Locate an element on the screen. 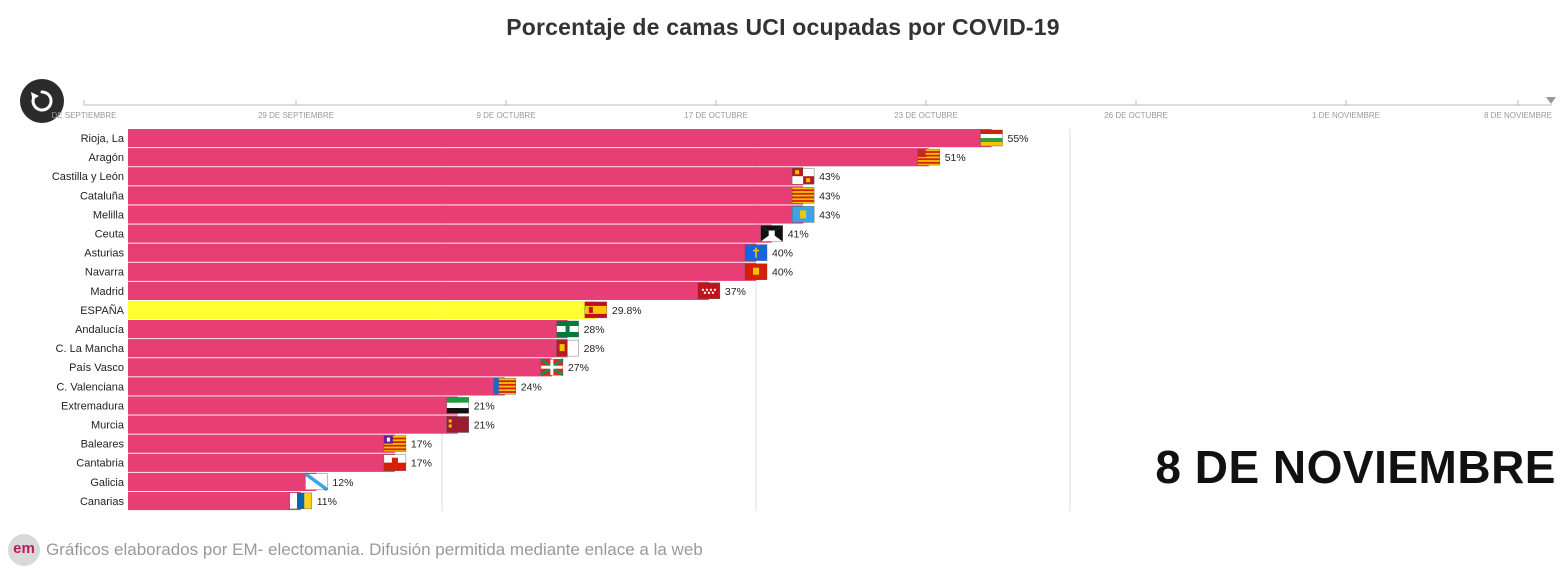 This screenshot has height=575, width=1566. bar-row: C. La Mancha 28% is located at coordinates (330, 348).